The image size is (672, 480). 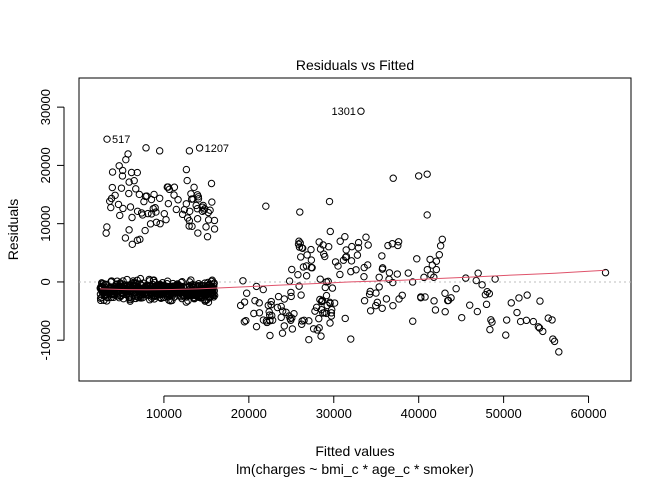 I want to click on x-axis-label: Fitted values, so click(x=354, y=451).